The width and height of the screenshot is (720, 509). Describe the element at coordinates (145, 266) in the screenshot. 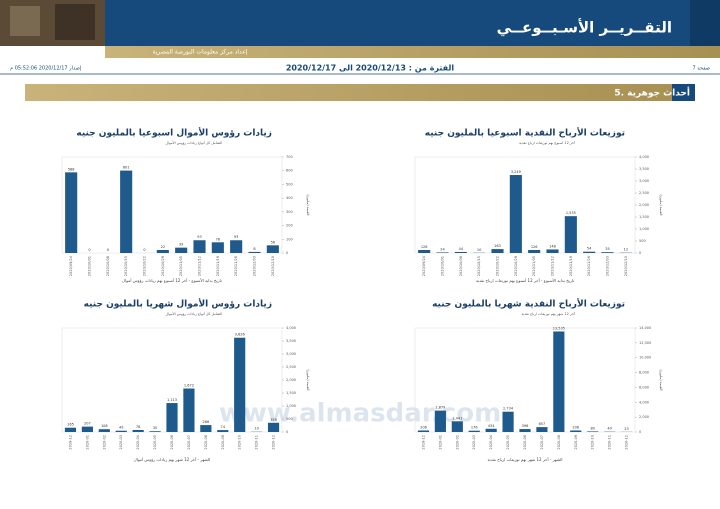

I see `x-tick-label: 2020/10/22` at that location.